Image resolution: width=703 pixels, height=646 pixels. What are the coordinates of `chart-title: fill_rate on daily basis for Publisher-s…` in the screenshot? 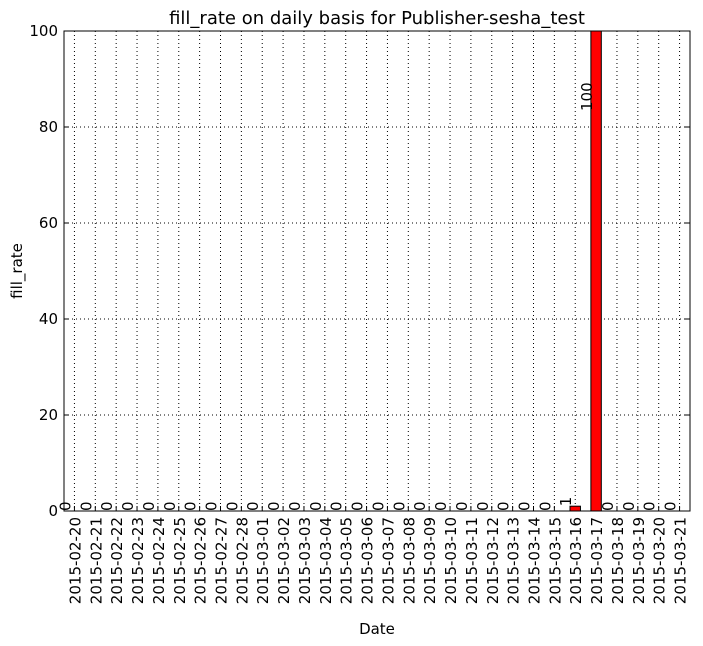 It's located at (377, 18).